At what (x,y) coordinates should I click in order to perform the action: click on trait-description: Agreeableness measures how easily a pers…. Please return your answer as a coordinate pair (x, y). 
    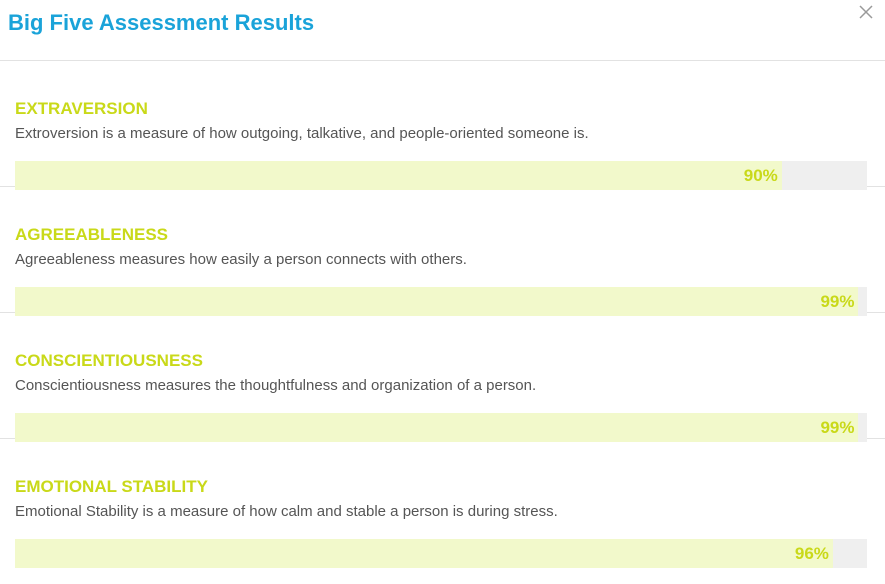
    Looking at the image, I should click on (241, 259).